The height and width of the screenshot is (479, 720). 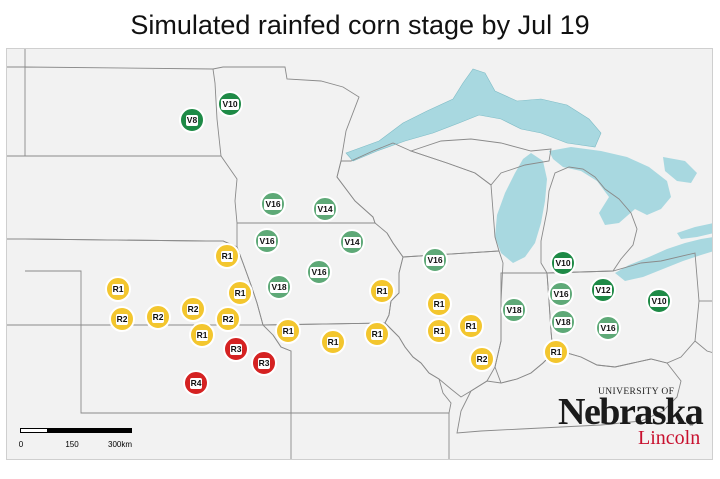 I want to click on scale-bar: 0 150 300km, so click(x=75, y=438).